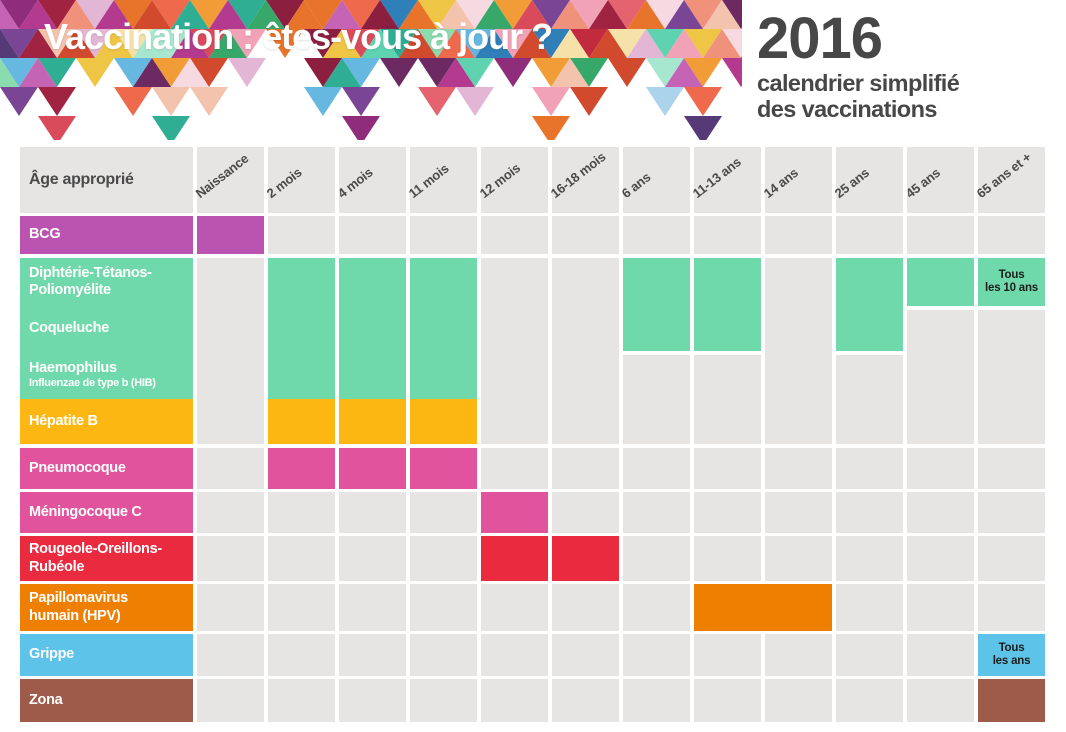 This screenshot has width=1066, height=732. I want to click on row-label-coqueluche: Coqueluche, so click(106, 328).